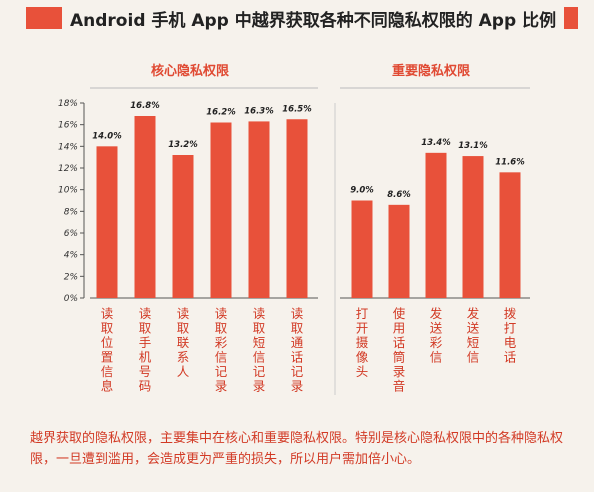 This screenshot has height=492, width=594. I want to click on data-label: 14.0%, so click(107, 136).